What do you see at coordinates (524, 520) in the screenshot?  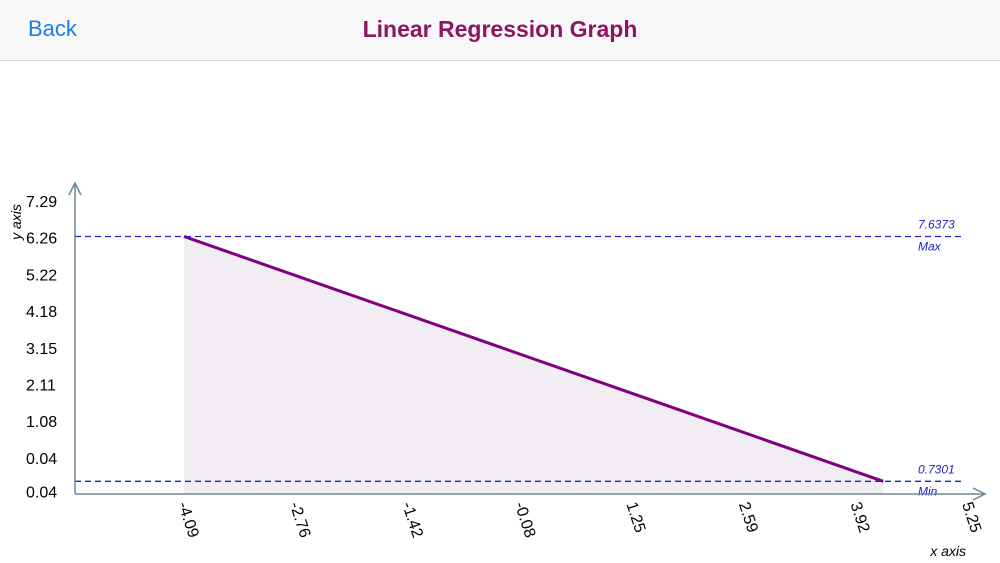 I see `x-tick-label: -0.08` at bounding box center [524, 520].